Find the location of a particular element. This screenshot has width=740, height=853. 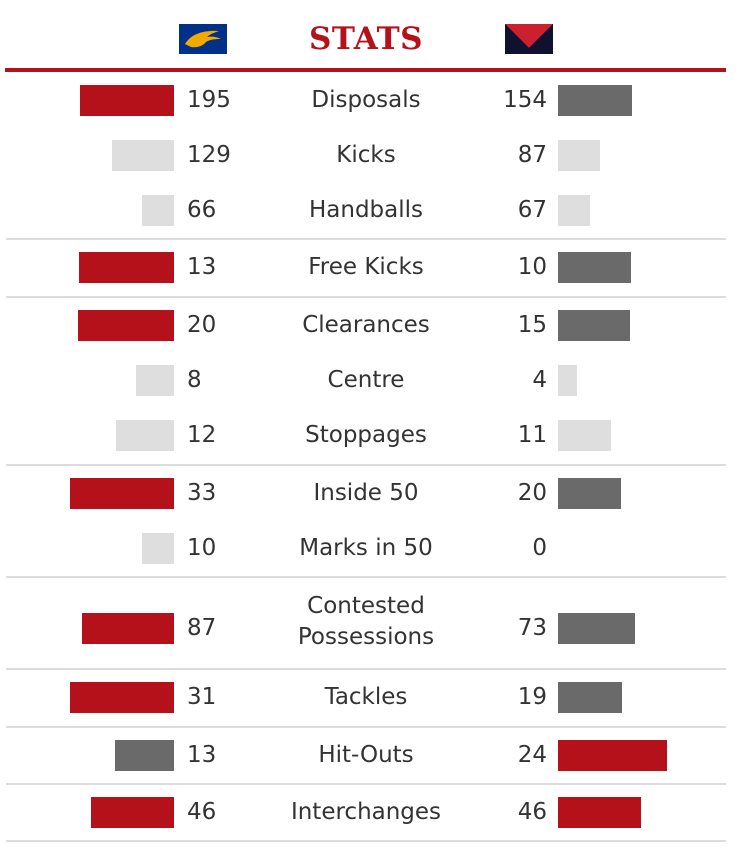

stats-header: STATS is located at coordinates (370, 35).